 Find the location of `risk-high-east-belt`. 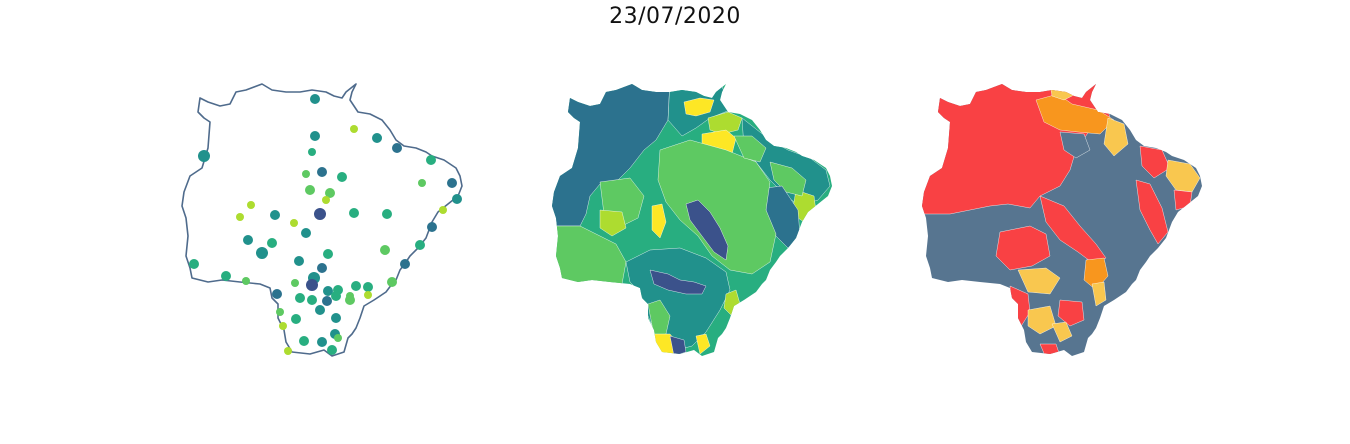

risk-high-east-belt is located at coordinates (1152, 212).